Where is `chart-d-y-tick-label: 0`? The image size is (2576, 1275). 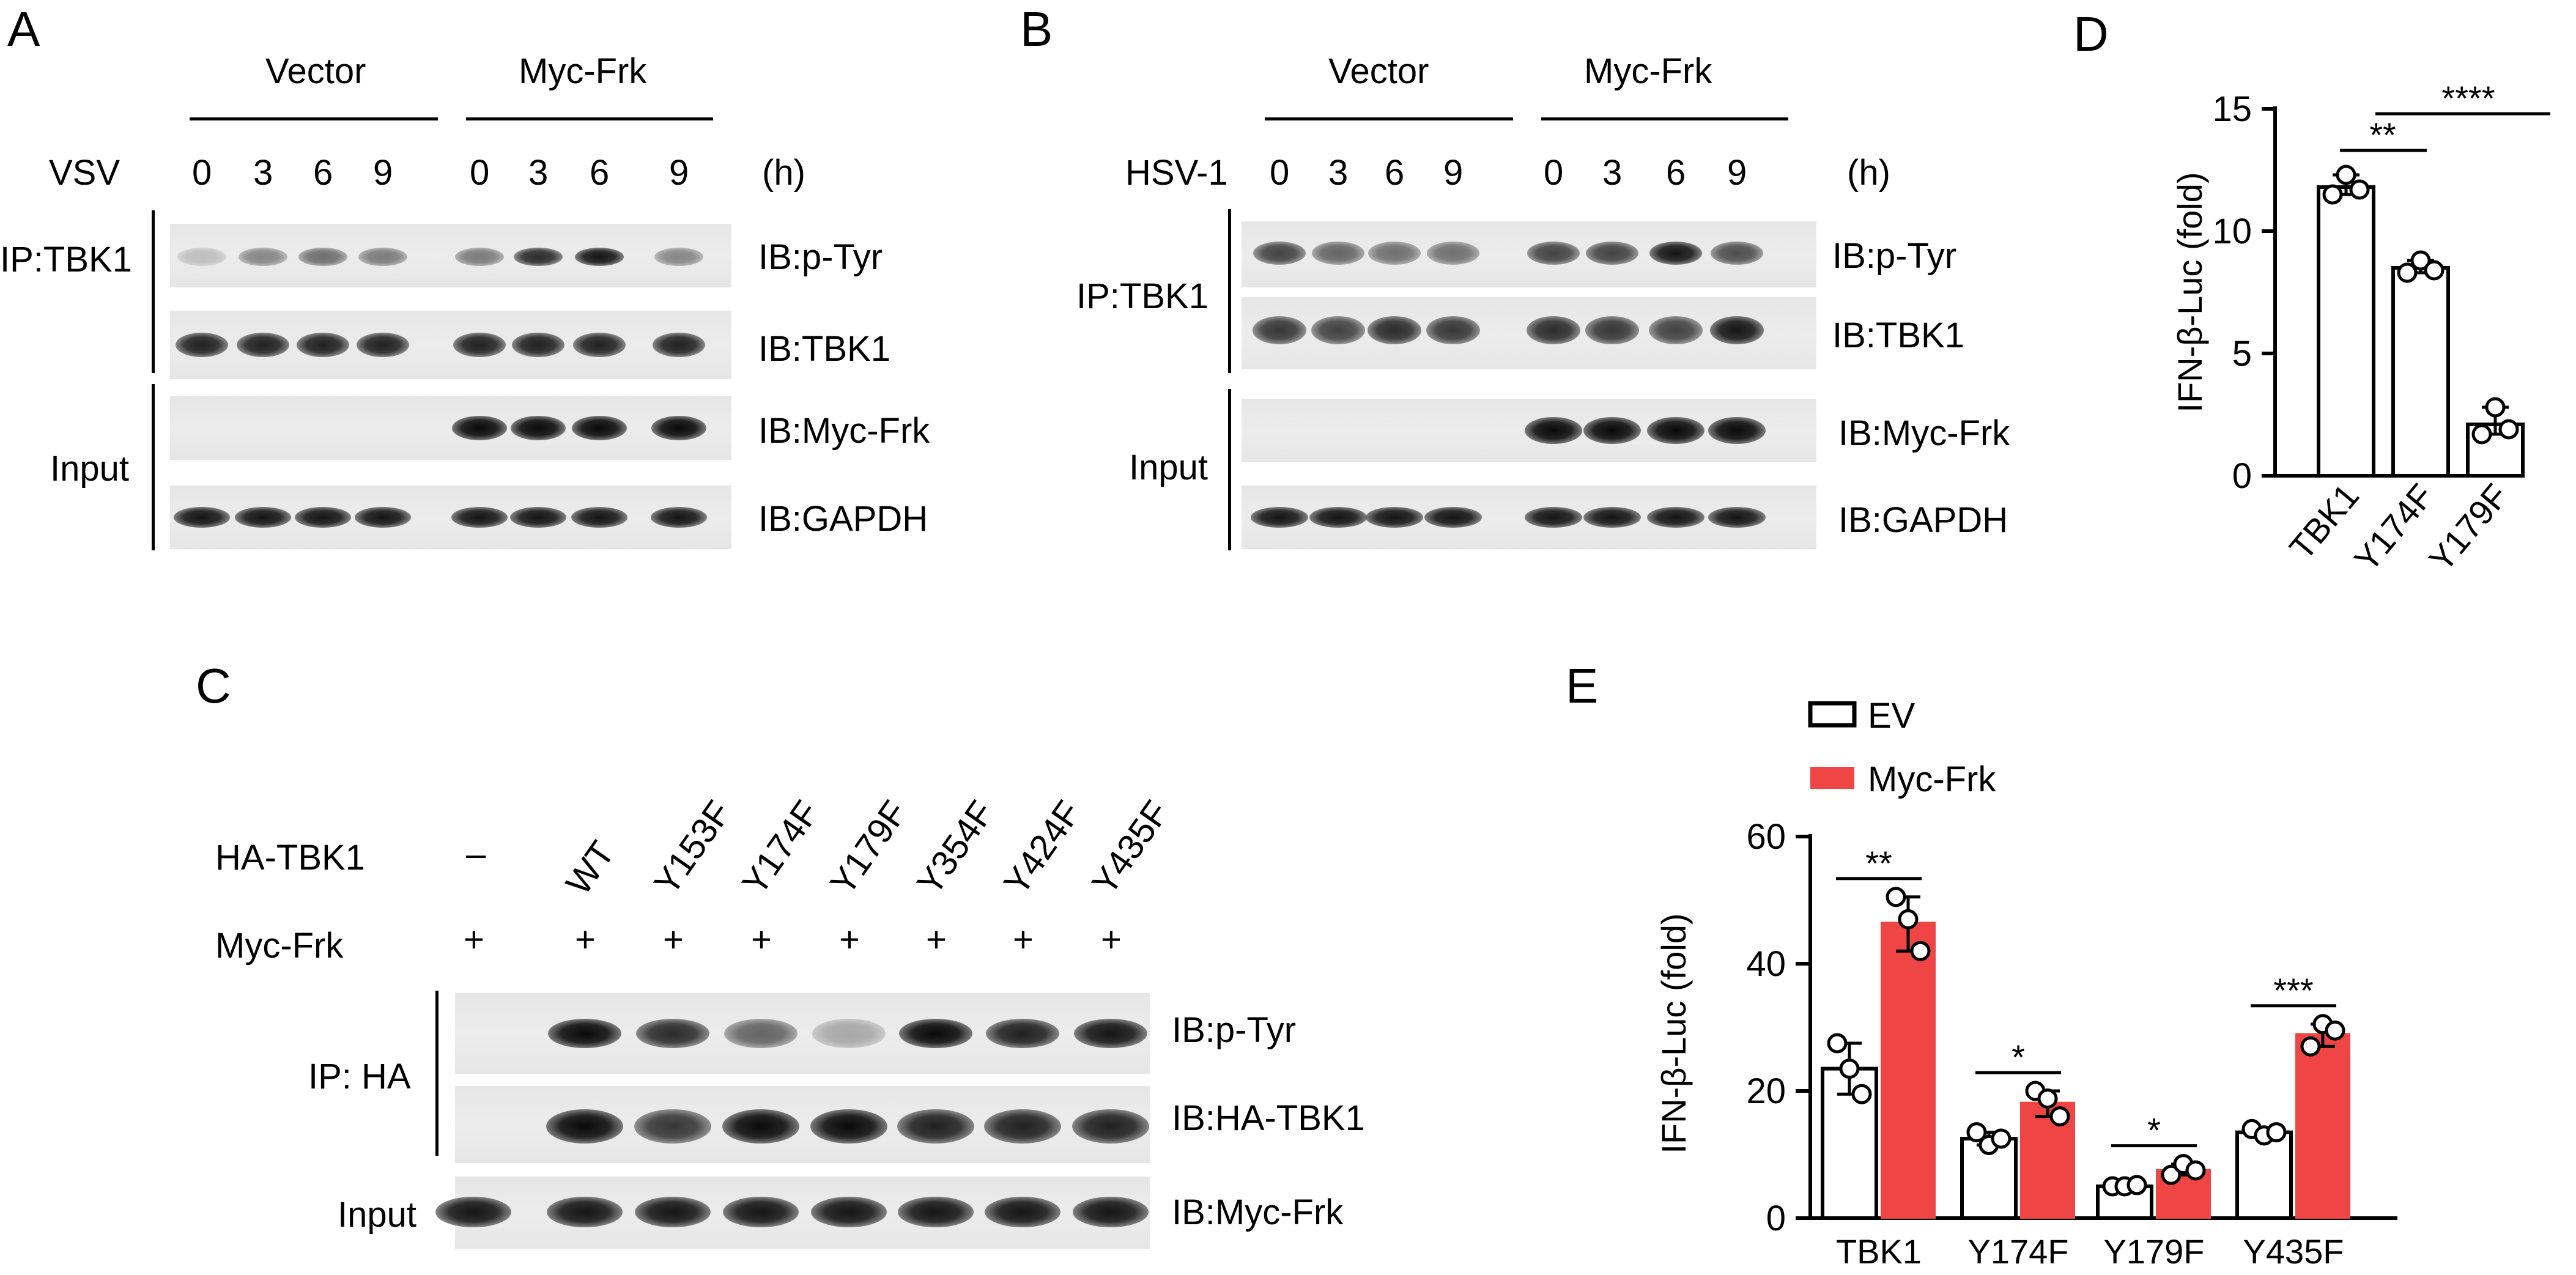
chart-d-y-tick-label: 0 is located at coordinates (2242, 476).